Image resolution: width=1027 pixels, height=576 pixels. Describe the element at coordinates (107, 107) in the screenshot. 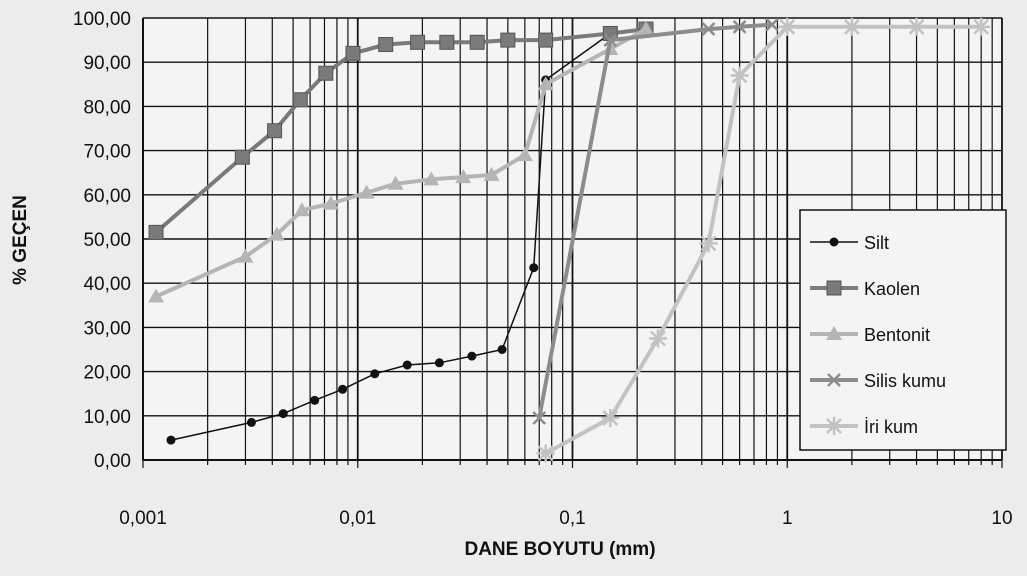

I see `y-tick-label: 80,00` at that location.